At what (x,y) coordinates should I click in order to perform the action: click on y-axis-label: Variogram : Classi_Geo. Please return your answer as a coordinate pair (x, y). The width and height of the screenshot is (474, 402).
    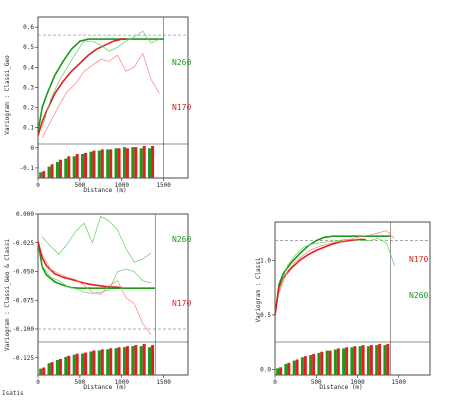
    Looking at the image, I should click on (7, 95).